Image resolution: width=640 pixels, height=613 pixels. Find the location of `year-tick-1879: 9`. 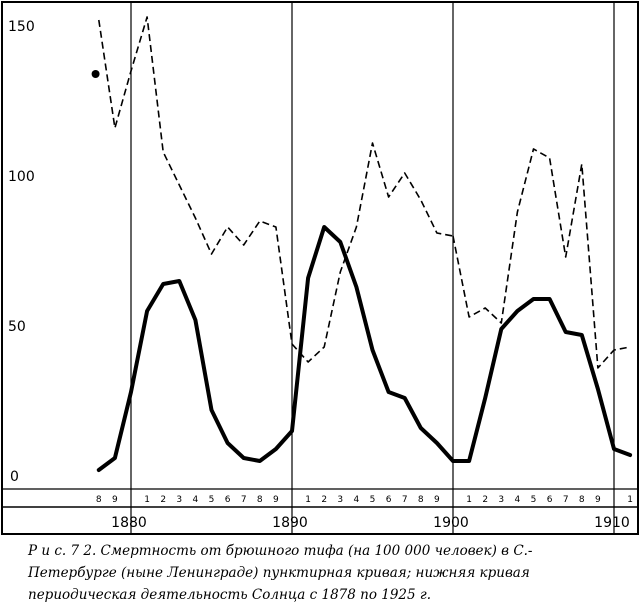

year-tick-1879: 9 is located at coordinates (115, 500).